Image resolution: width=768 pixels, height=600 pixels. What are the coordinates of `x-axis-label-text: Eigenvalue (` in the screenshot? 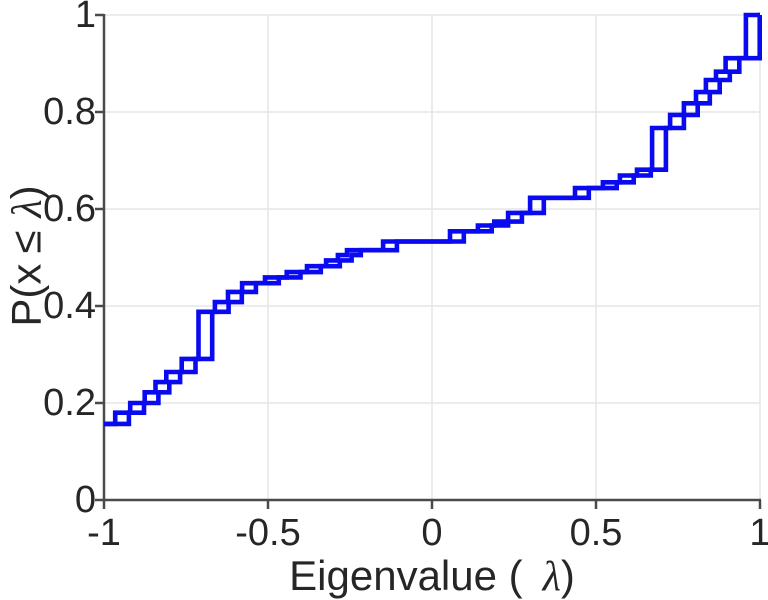 It's located at (406, 575).